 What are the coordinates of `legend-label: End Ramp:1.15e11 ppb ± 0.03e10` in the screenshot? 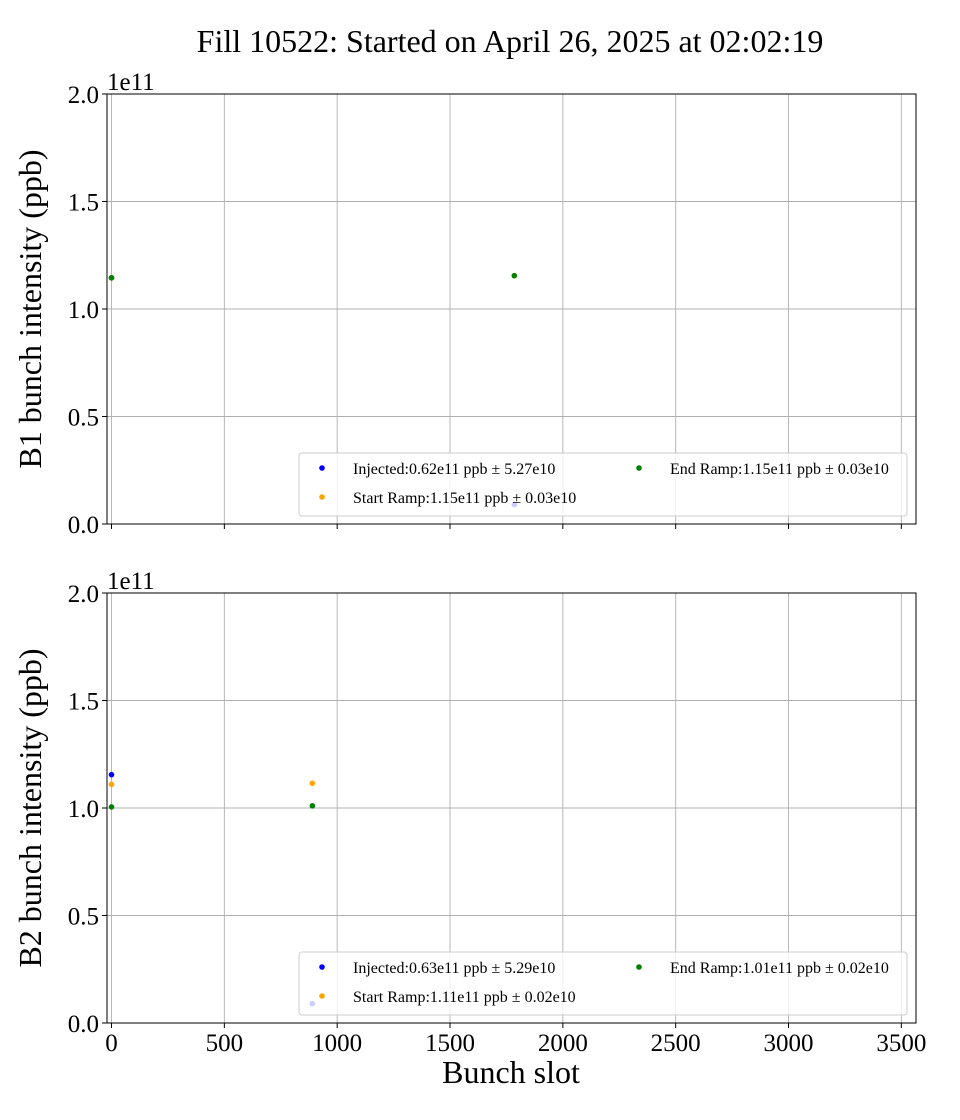 It's located at (779, 469).